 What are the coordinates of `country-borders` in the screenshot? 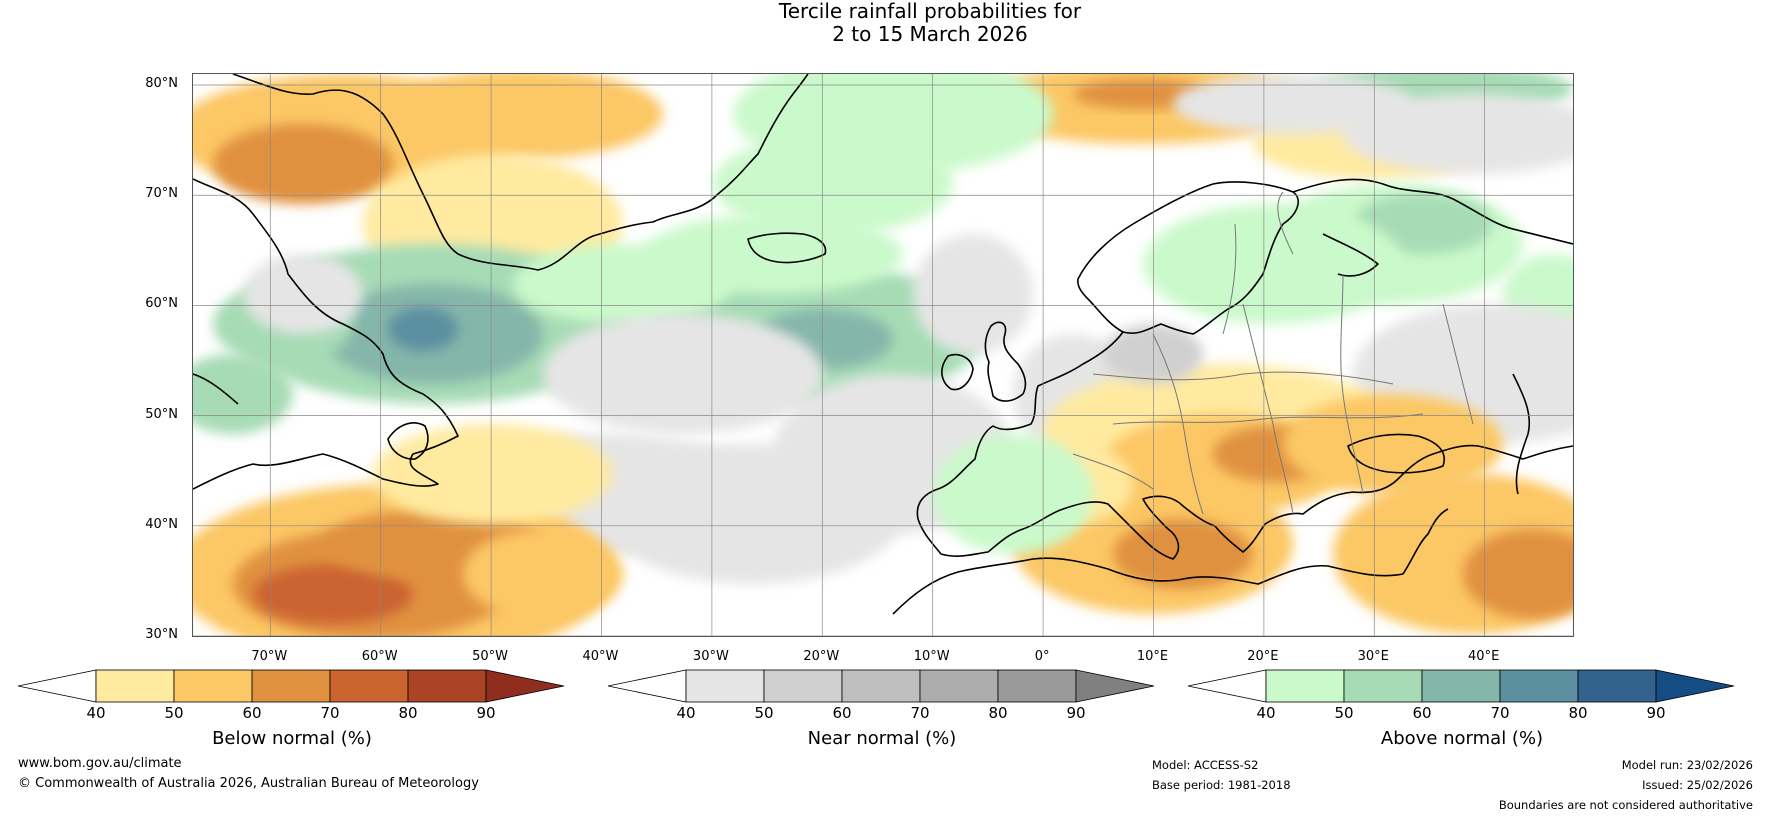 It's located at (1273, 353).